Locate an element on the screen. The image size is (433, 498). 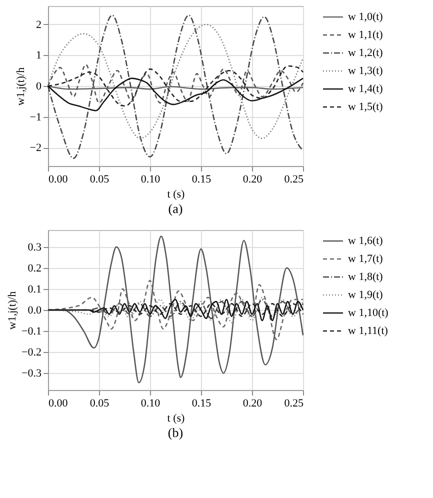
legend-label: w 1,8(t) is located at coordinates (366, 277).